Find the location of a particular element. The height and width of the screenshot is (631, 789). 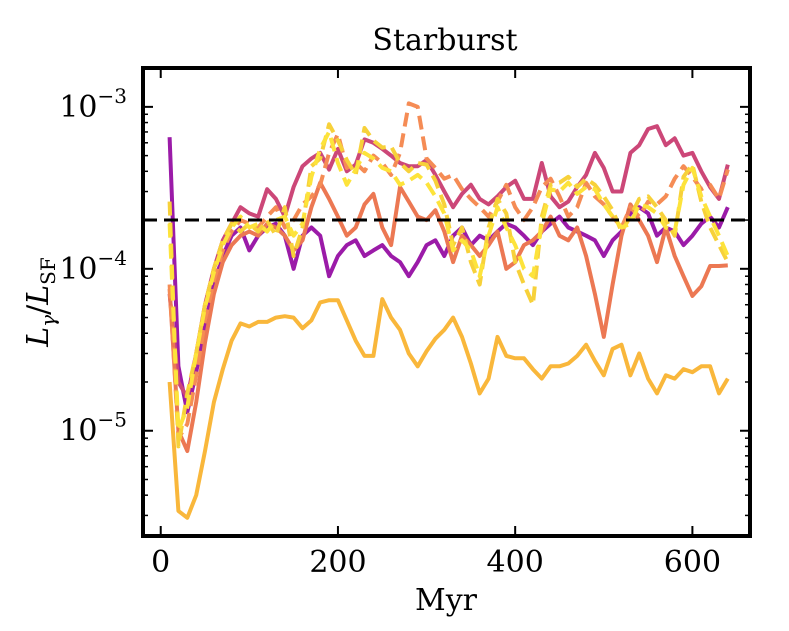

y-axis-label: Lγ/LSF is located at coordinates (40, 302).